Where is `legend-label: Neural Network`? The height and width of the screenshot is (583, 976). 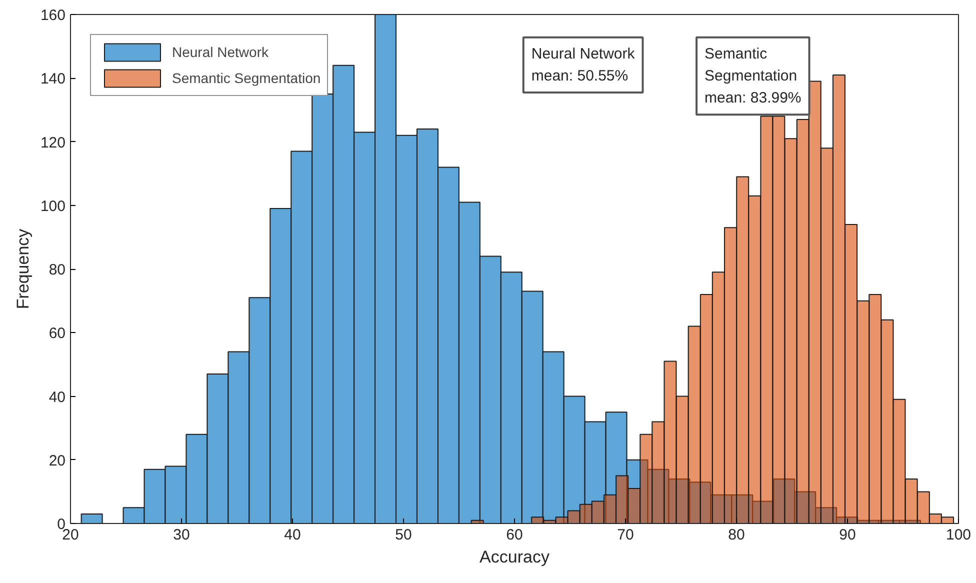 legend-label: Neural Network is located at coordinates (220, 52).